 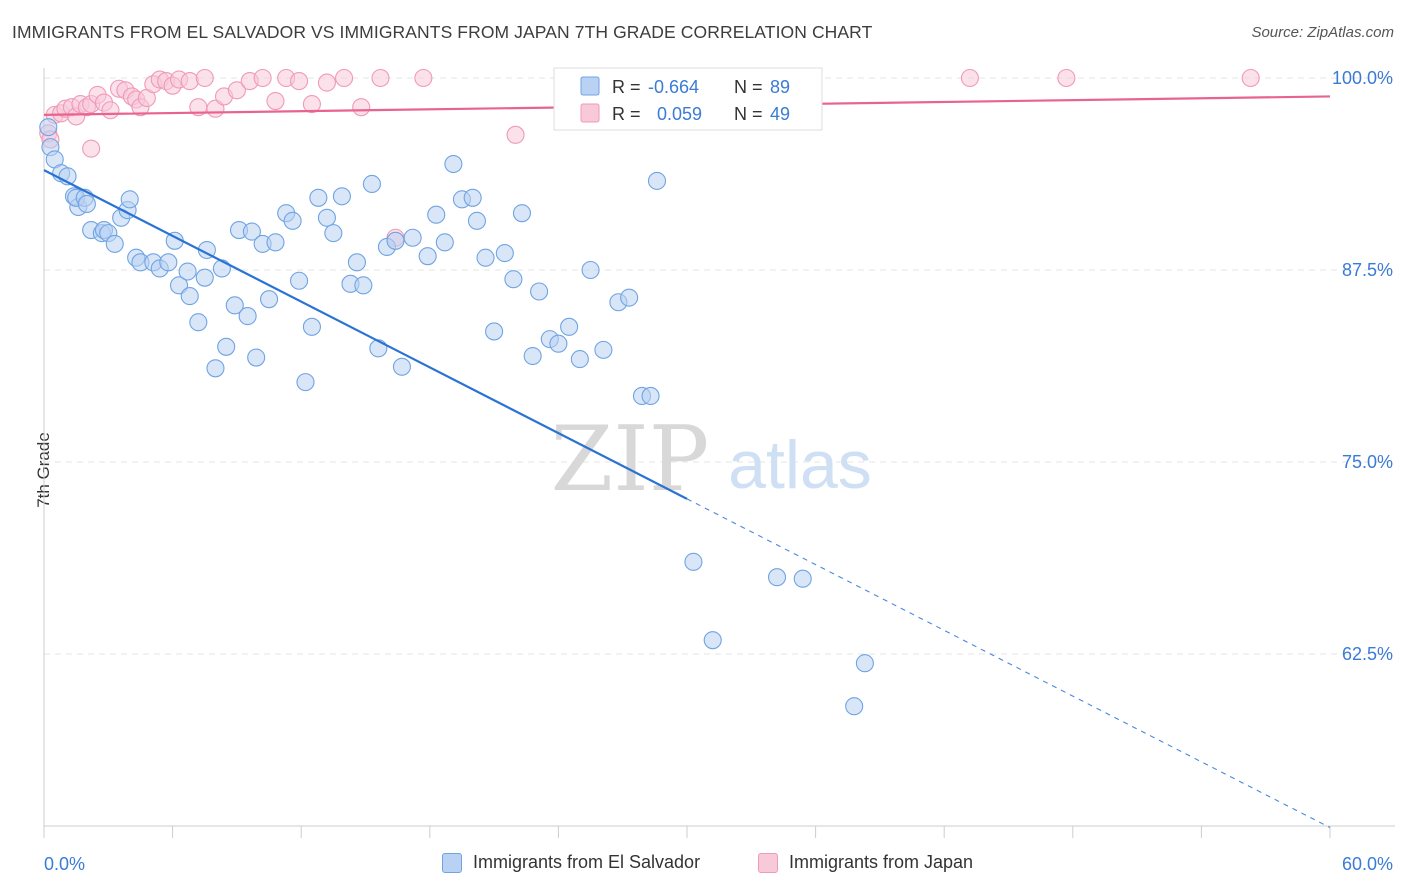 What do you see at coordinates (780, 87) in the screenshot?
I see `legend-n-value-1: 89` at bounding box center [780, 87].